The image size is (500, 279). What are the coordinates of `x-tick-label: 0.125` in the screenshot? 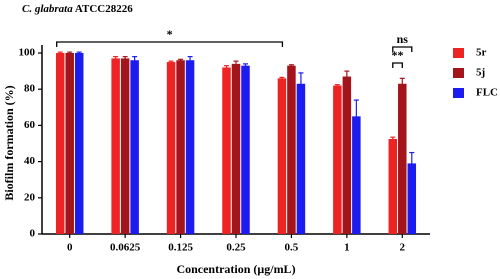 It's located at (180, 248).